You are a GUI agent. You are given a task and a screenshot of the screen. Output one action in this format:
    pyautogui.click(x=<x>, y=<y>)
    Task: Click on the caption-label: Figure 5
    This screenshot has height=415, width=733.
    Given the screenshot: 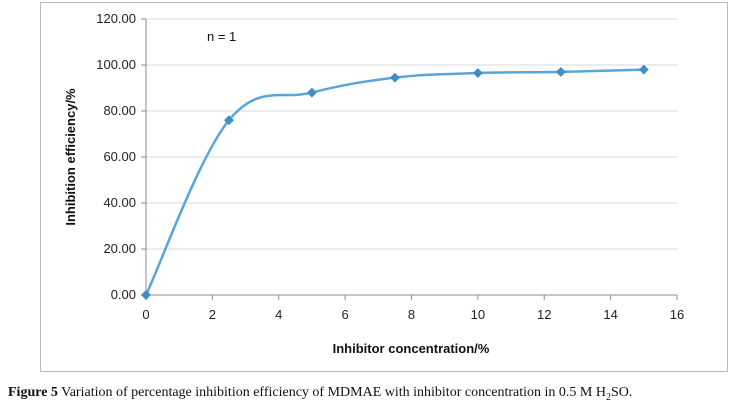 What is the action you would take?
    pyautogui.click(x=33, y=392)
    